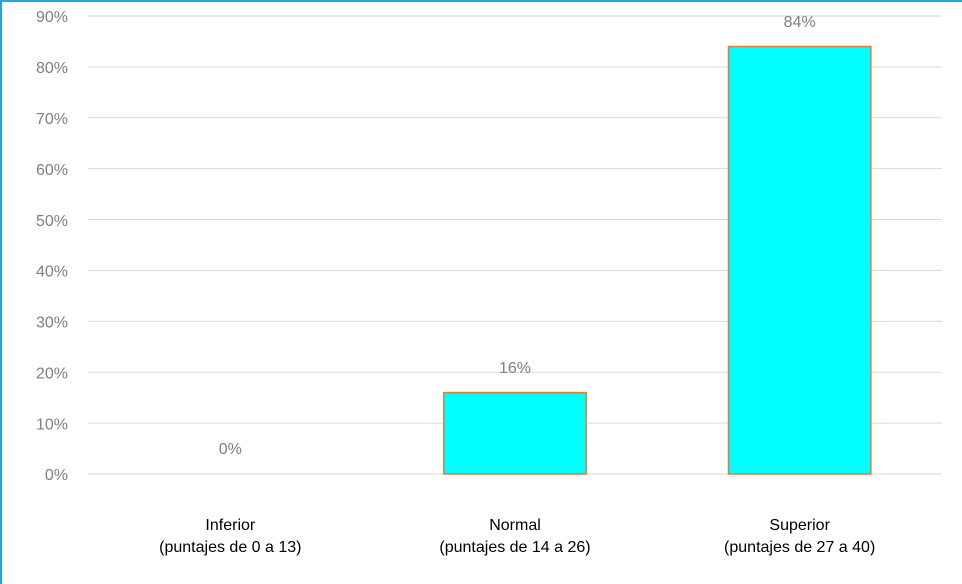 This screenshot has width=962, height=584. I want to click on y-tick-label: 20%, so click(52, 373).